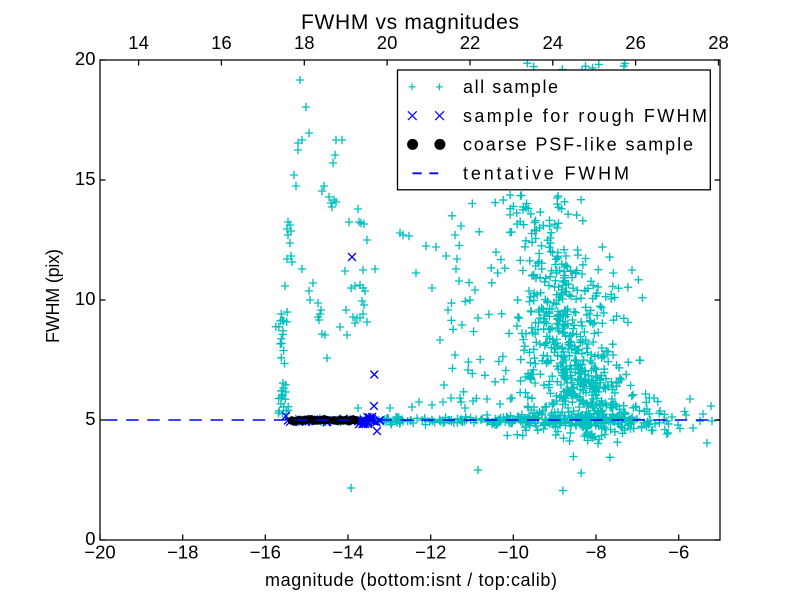  What do you see at coordinates (265, 552) in the screenshot?
I see `svg-text: −16` at bounding box center [265, 552].